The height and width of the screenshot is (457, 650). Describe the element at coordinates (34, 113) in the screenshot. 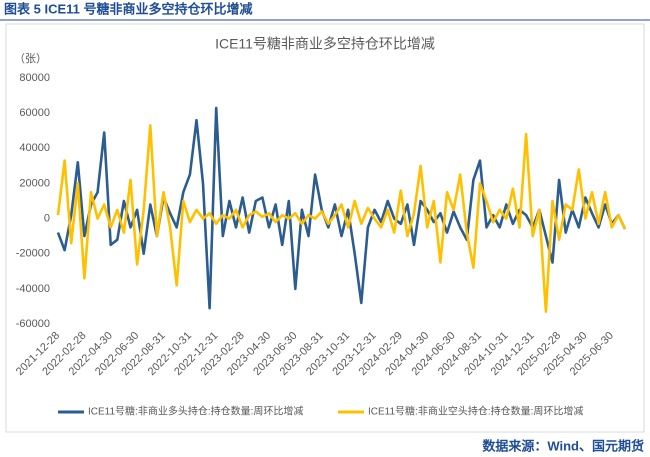

I see `y-tick-label: 60000` at that location.